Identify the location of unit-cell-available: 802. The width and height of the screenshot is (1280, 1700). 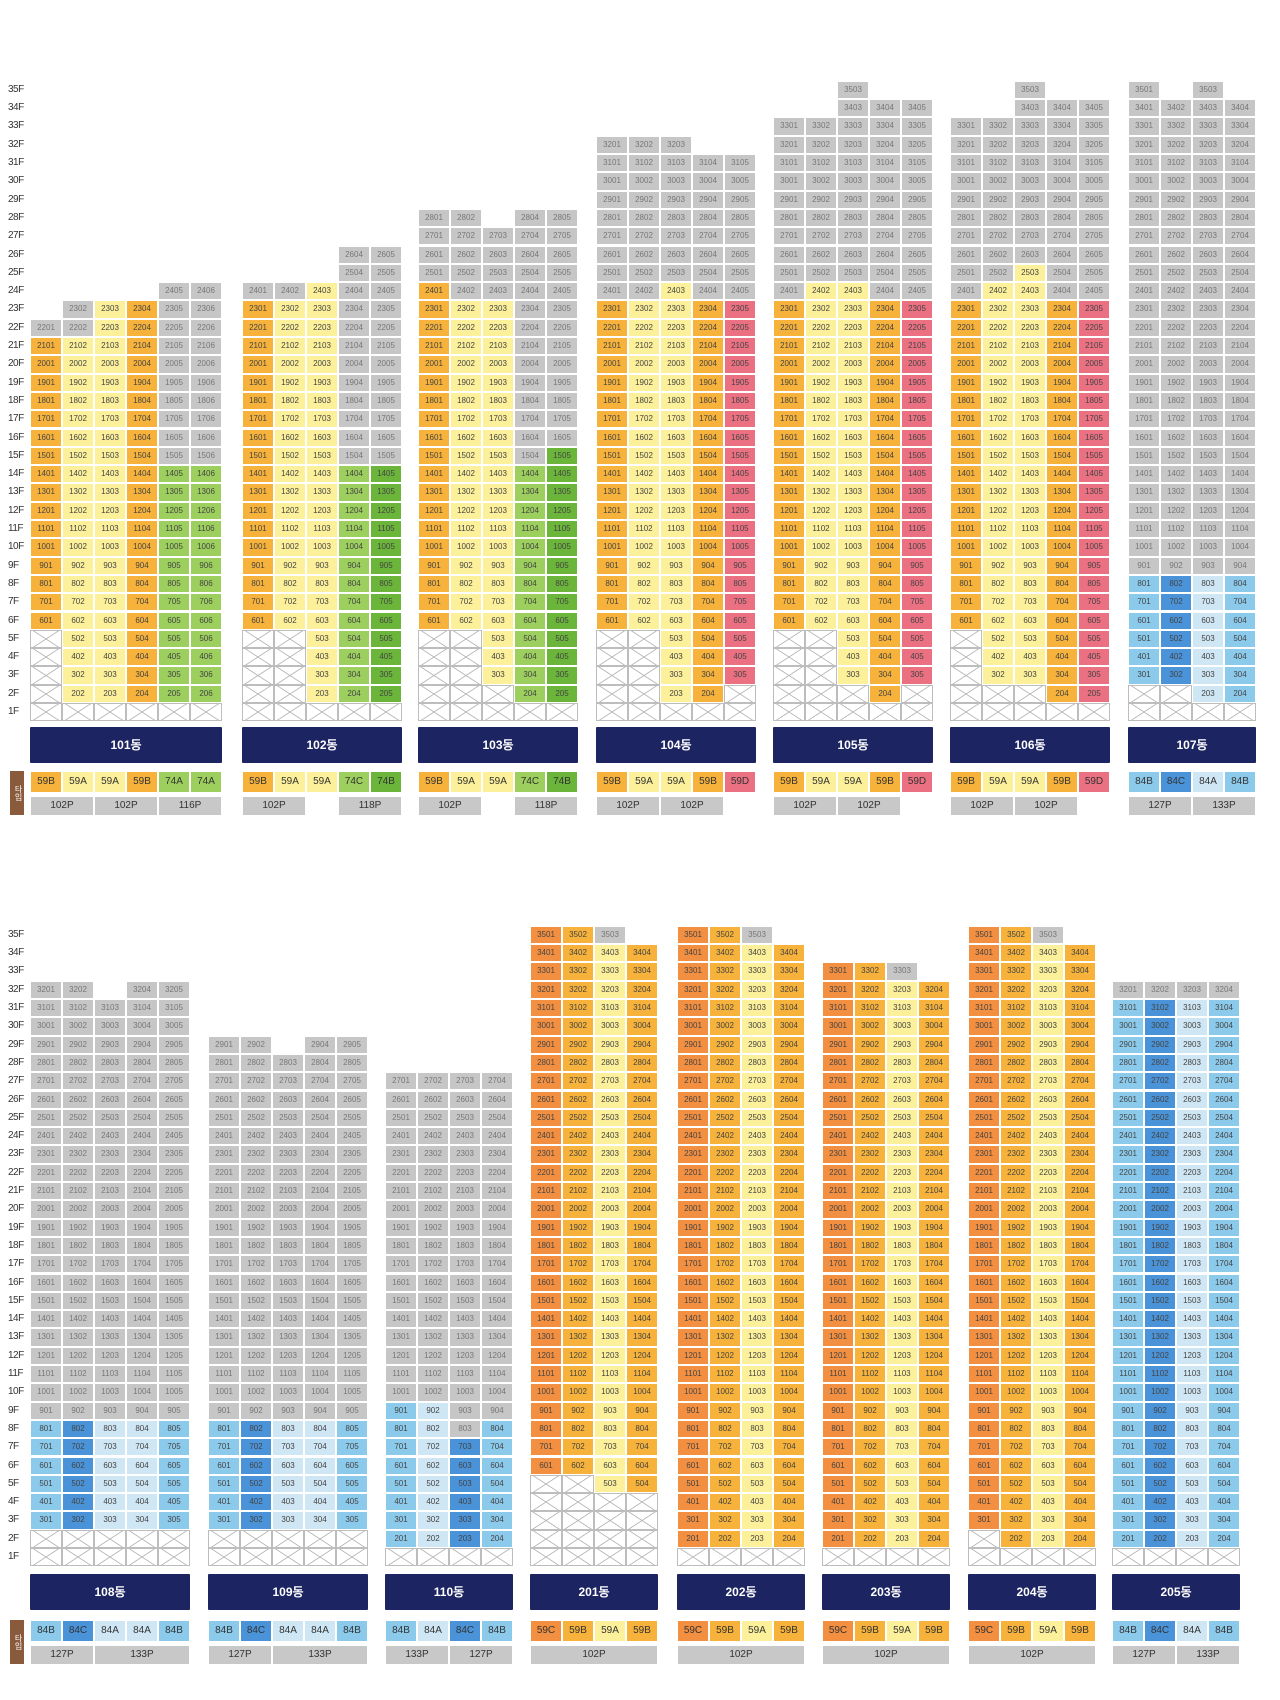
(821, 584).